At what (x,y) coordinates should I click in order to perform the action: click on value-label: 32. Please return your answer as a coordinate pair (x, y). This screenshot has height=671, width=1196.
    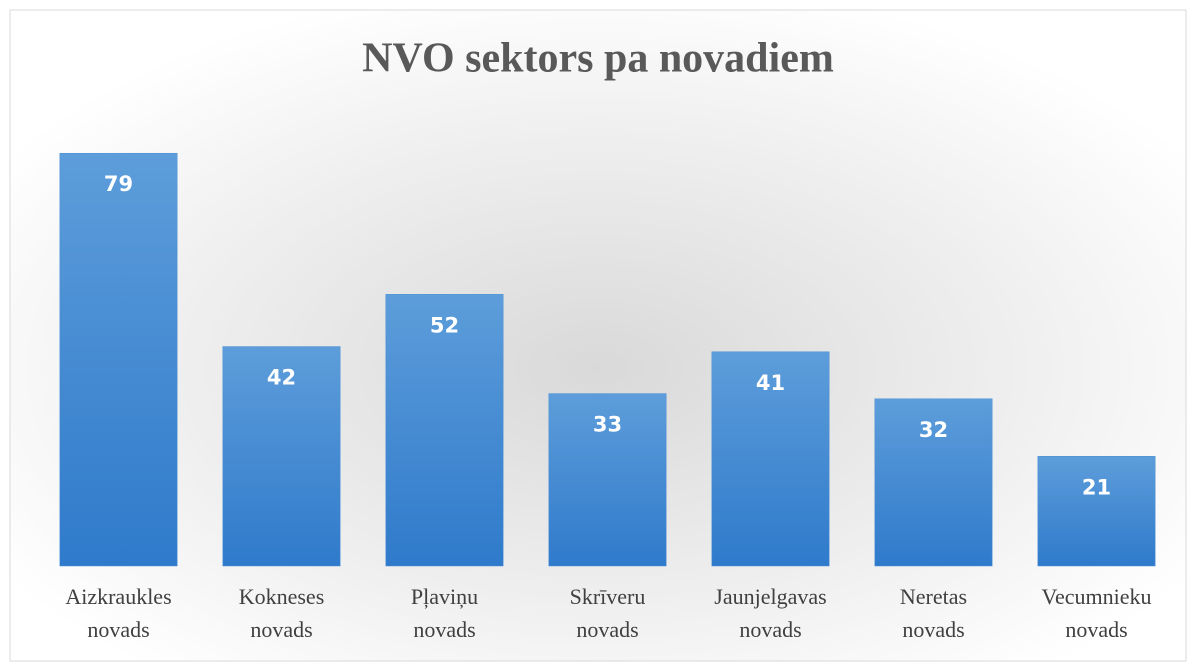
    Looking at the image, I should click on (933, 430).